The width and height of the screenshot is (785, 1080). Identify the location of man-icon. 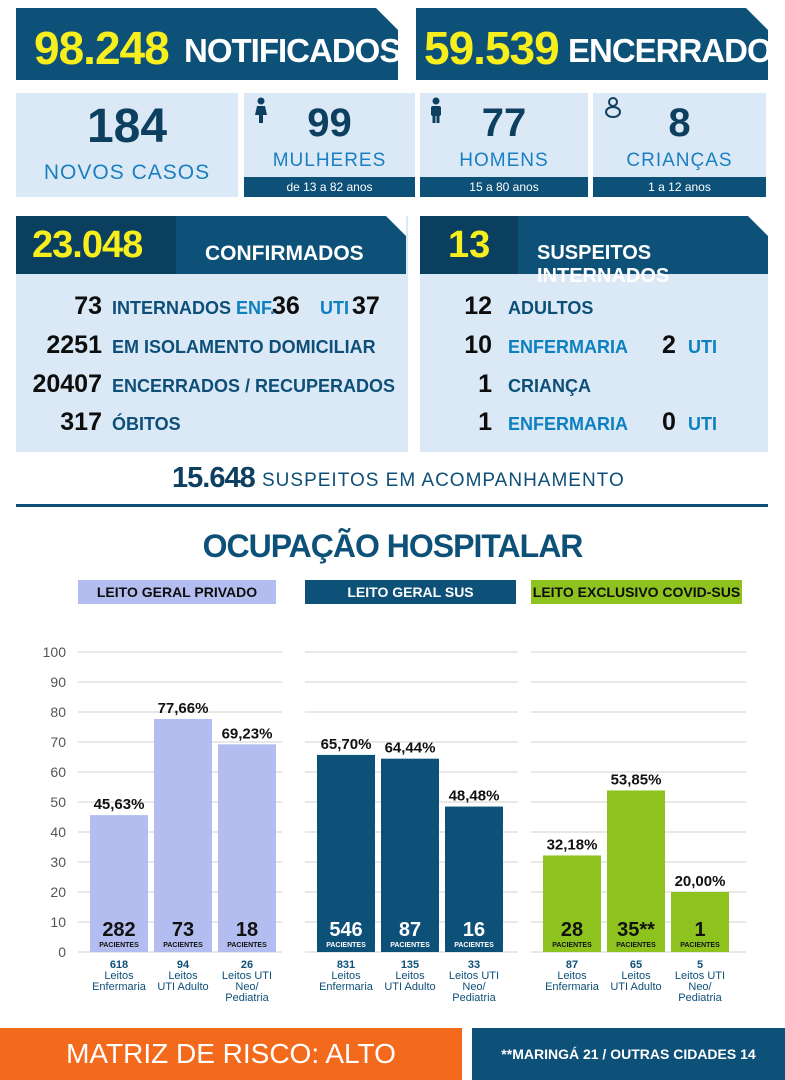
(436, 113).